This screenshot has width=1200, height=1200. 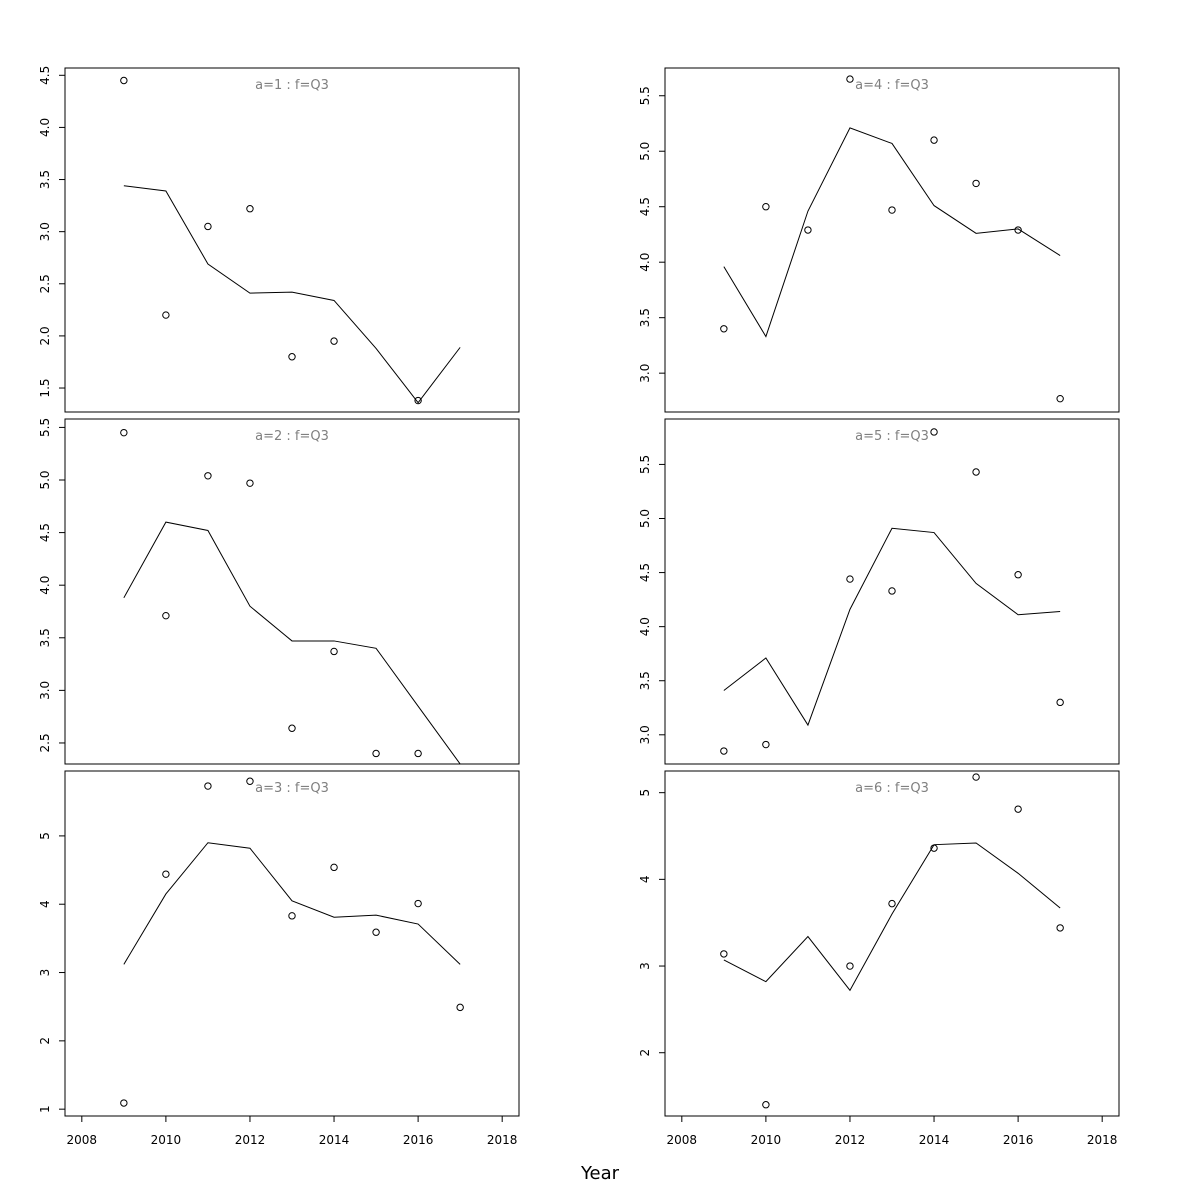 I want to click on panel-title: a=5 : f=Q3, so click(x=892, y=436).